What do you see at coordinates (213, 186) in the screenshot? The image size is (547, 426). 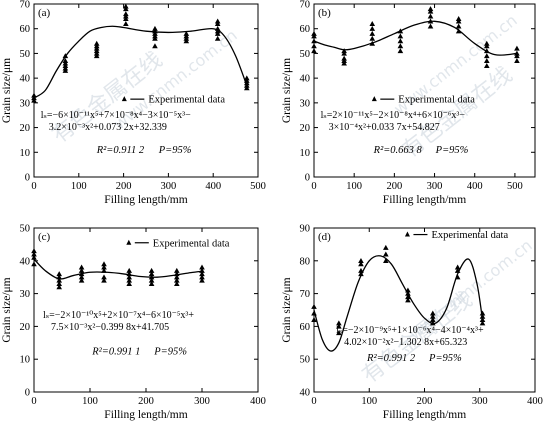 I see `x-tick-label: 400` at bounding box center [213, 186].